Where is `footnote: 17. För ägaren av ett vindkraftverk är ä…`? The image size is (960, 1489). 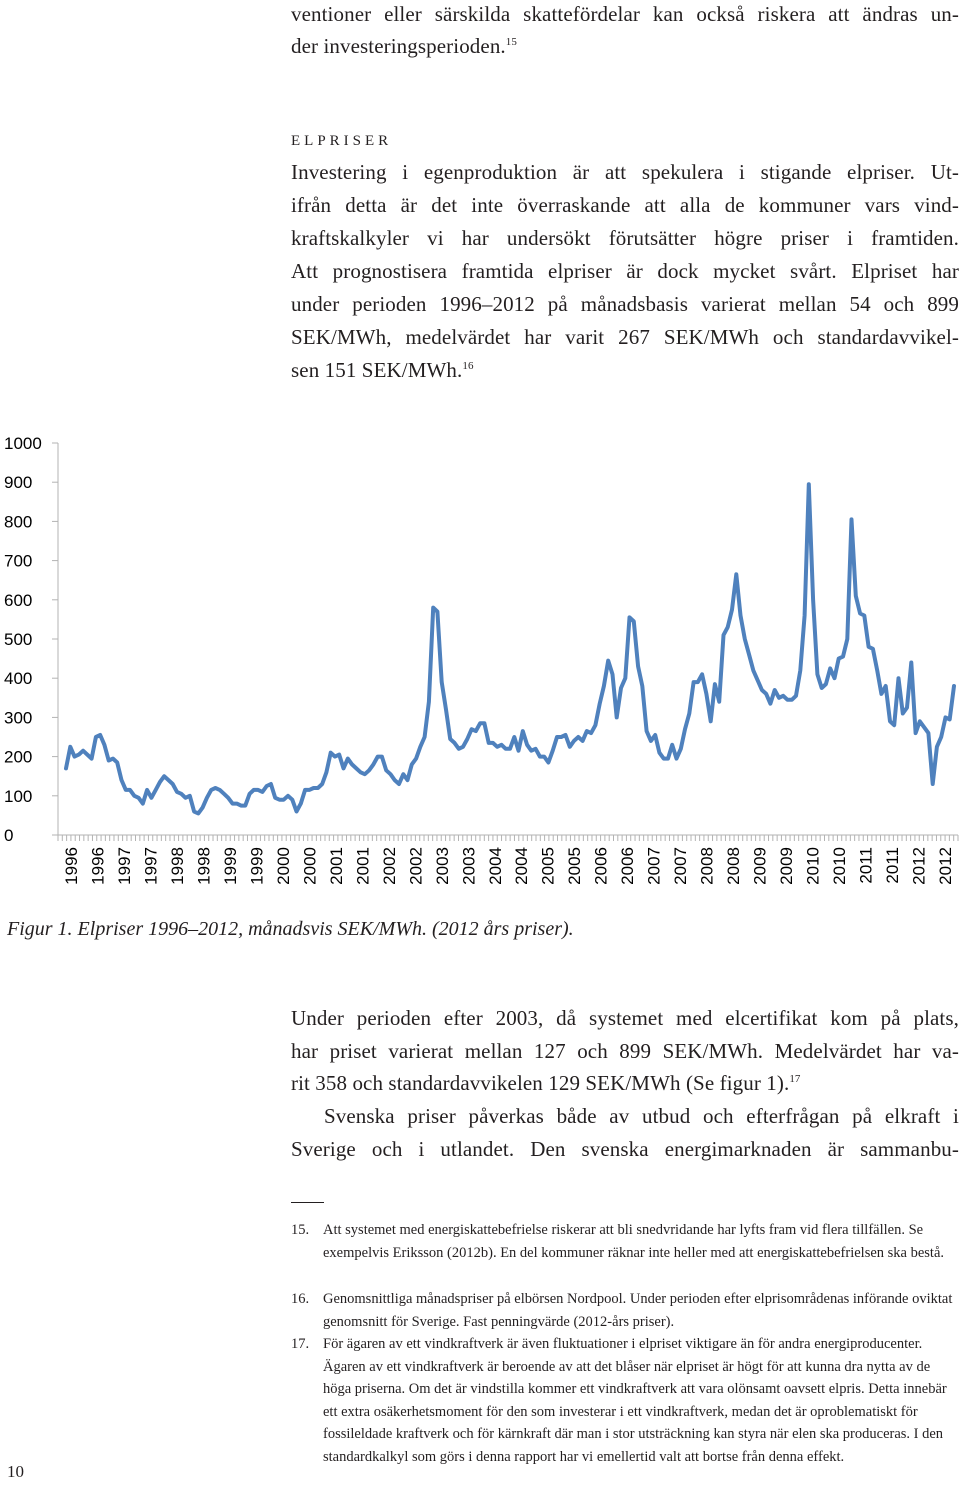 footnote: 17. För ägaren av ett vindkraftverk är ä… is located at coordinates (625, 1400).